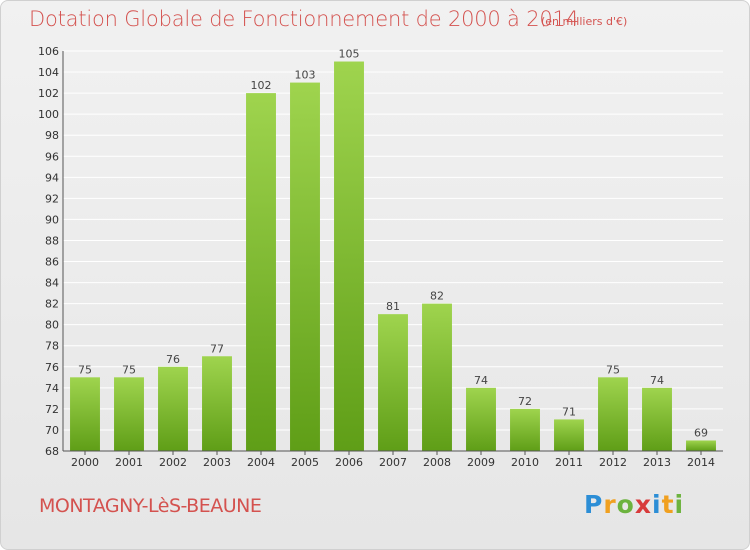 This screenshot has height=550, width=750. What do you see at coordinates (437, 462) in the screenshot?
I see `x-tick-label: 2008` at bounding box center [437, 462].